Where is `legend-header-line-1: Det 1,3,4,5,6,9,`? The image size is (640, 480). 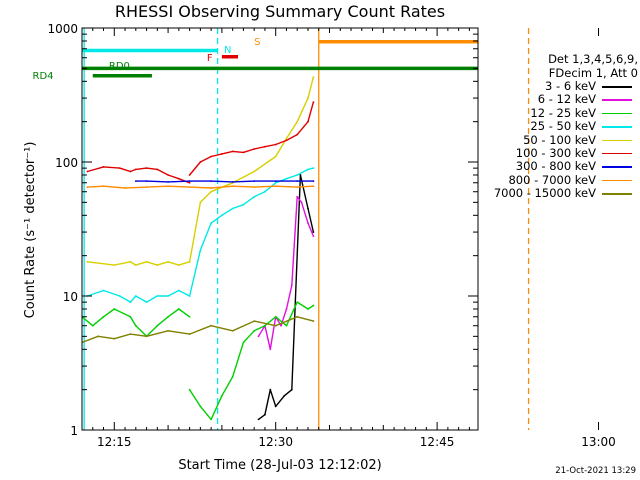 legend-header-line-1: Det 1,3,4,5,6,9, is located at coordinates (593, 59).